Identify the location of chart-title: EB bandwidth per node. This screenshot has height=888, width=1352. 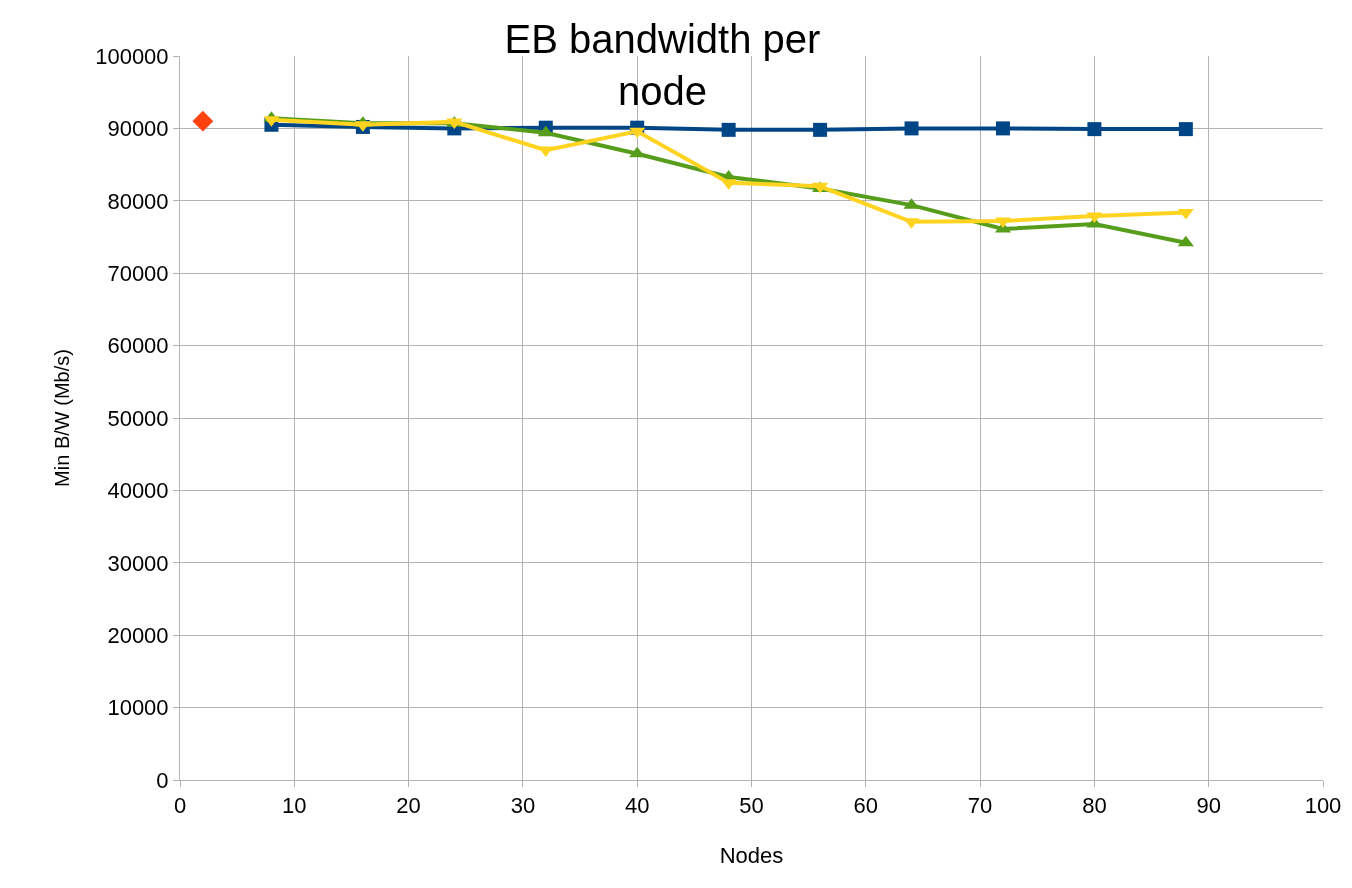
(662, 65).